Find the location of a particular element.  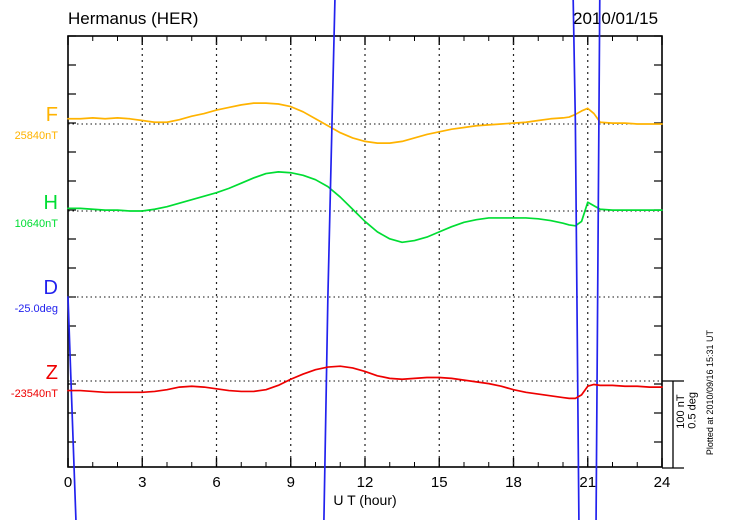

scale-nt-label: 100 nT is located at coordinates (681, 411).